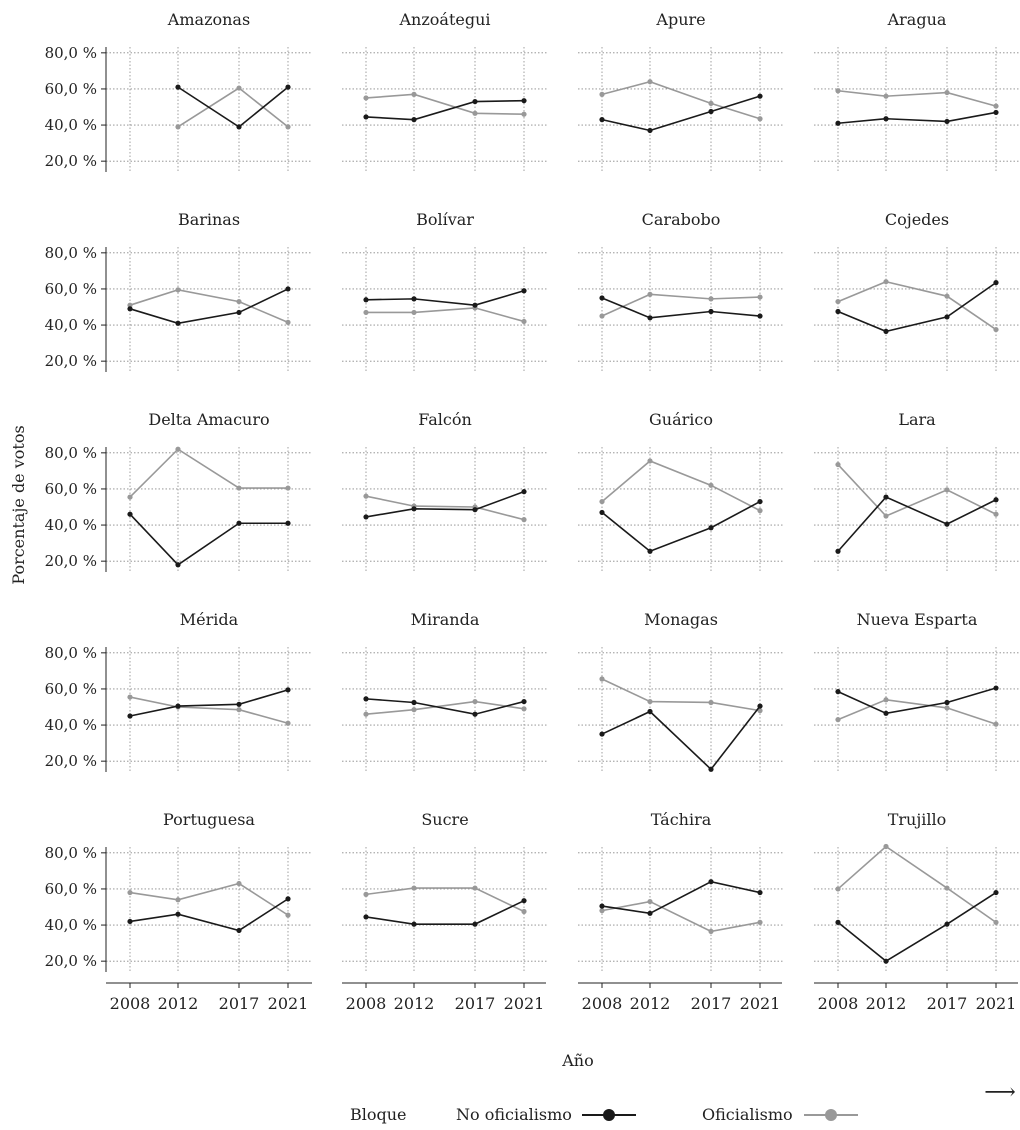  I want to click on x-tick-label: 2017, so click(239, 1003).